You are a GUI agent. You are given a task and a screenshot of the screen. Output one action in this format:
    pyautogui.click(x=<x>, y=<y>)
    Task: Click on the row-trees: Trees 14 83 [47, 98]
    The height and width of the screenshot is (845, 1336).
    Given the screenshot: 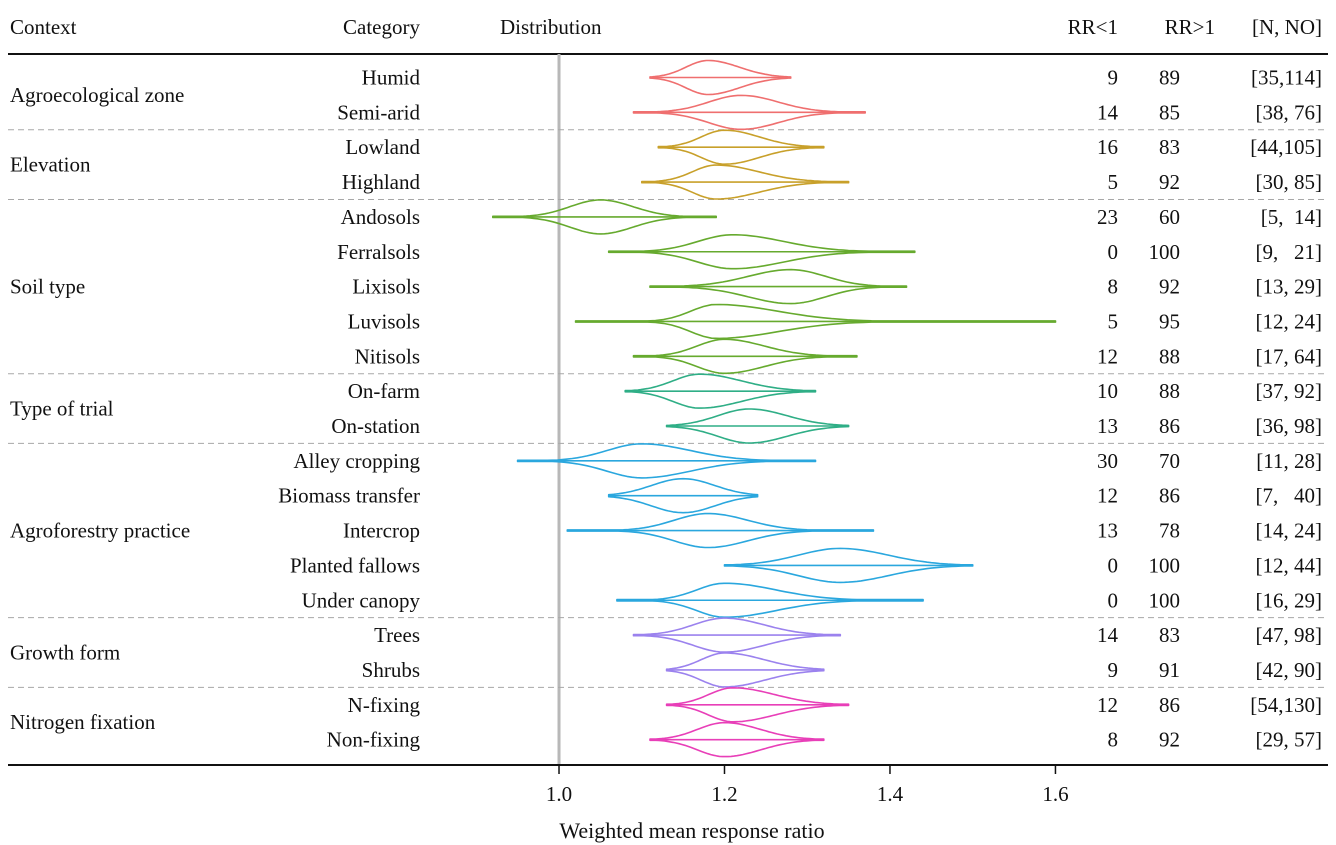 What is the action you would take?
    pyautogui.click(x=848, y=635)
    